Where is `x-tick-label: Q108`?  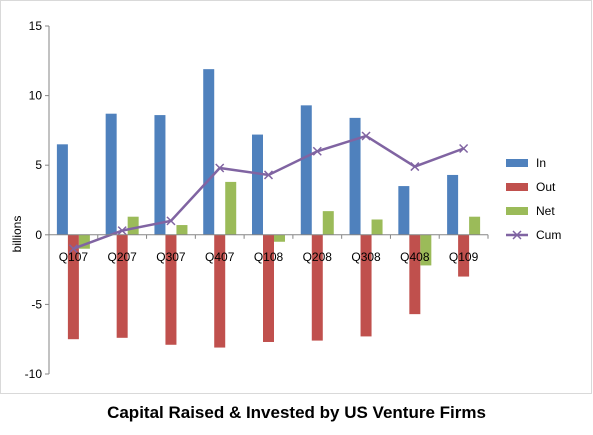 x-tick-label: Q108 is located at coordinates (269, 257).